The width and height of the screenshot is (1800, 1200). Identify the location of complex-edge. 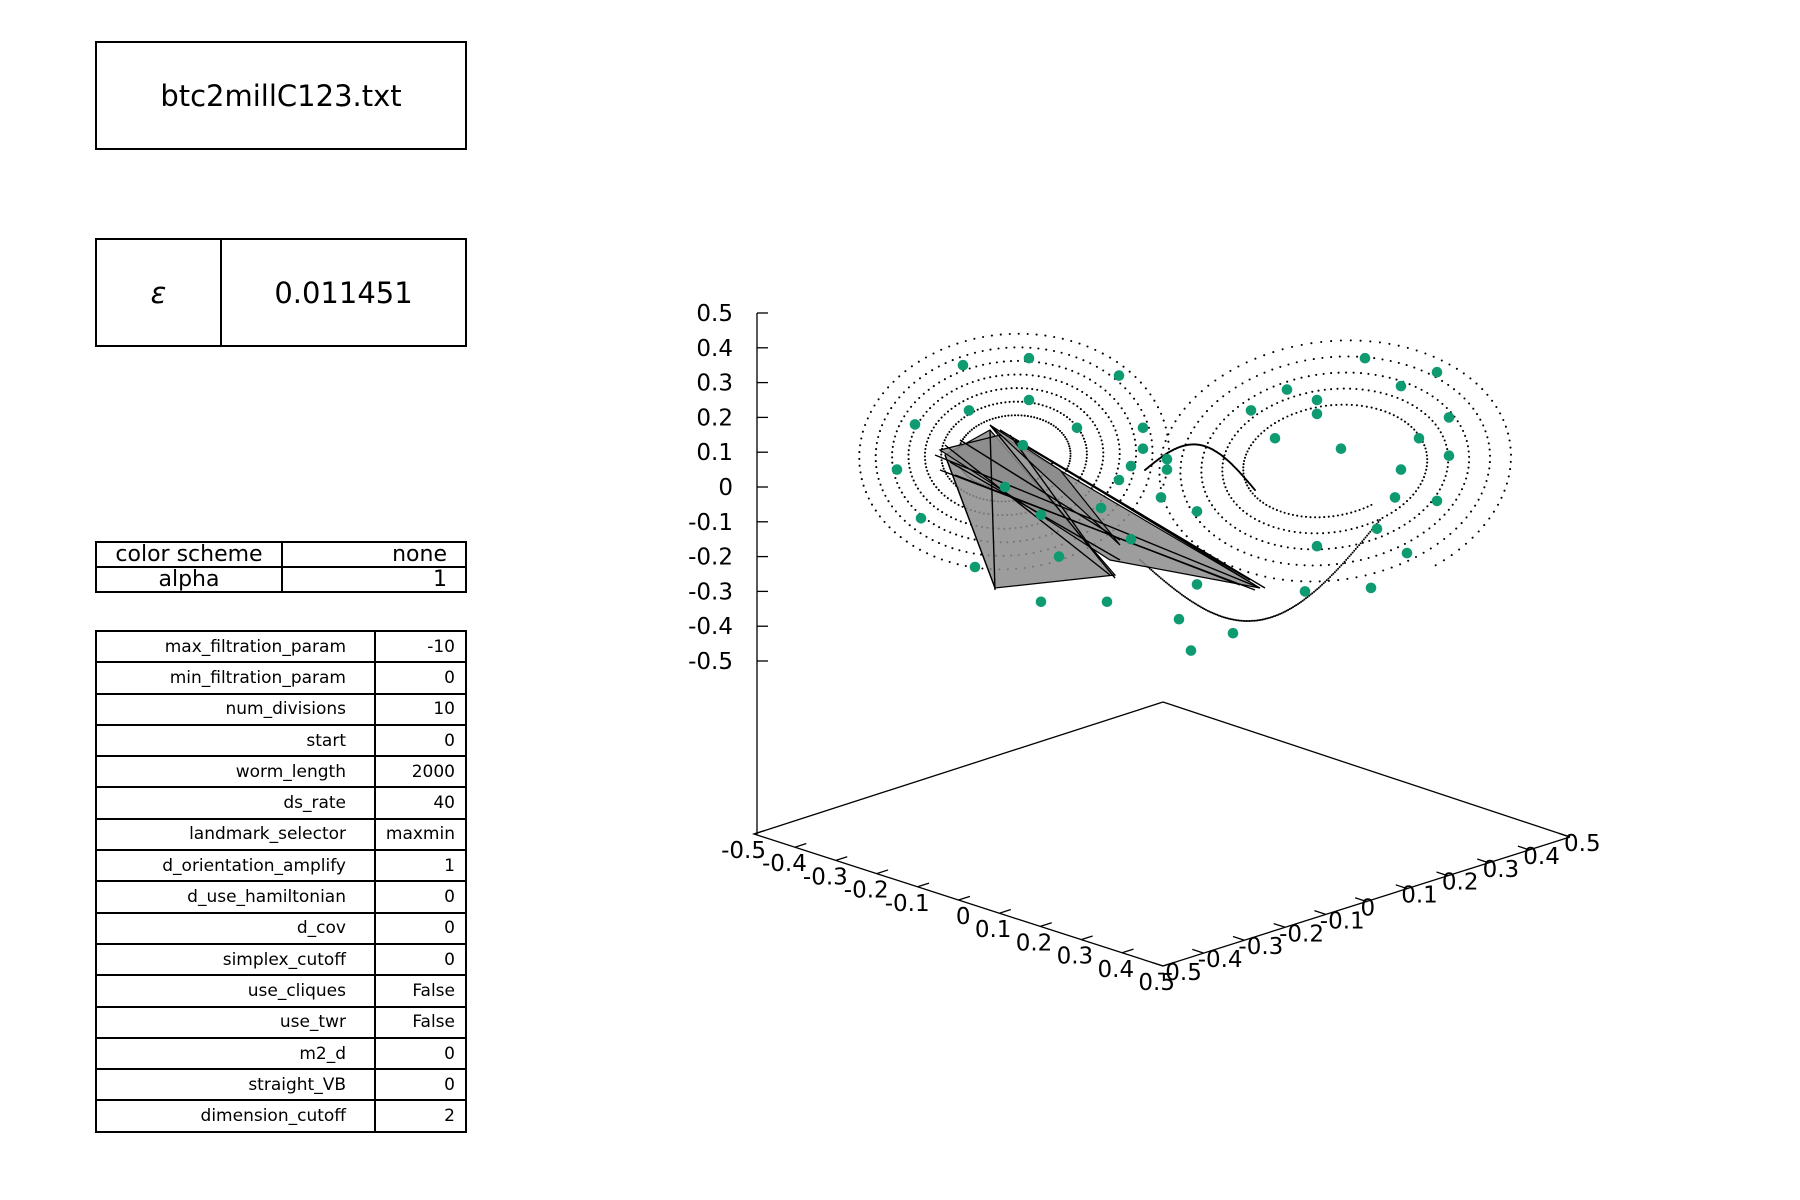
(1132, 510).